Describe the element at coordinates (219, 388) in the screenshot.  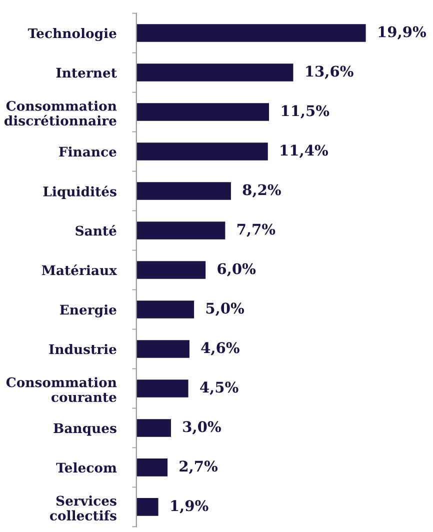
I see `data-label: 4,5%` at that location.